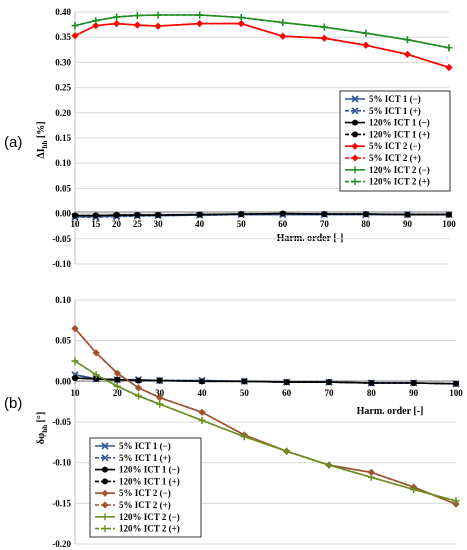  Describe the element at coordinates (245, 393) in the screenshot. I see `panel-b-xtick-label: 50` at that location.